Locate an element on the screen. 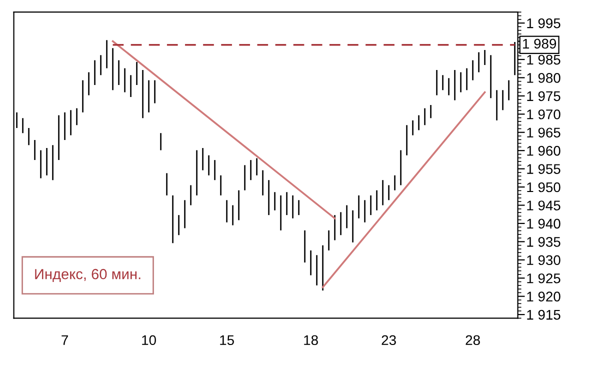  y-tick-label: 1 960 is located at coordinates (543, 151).